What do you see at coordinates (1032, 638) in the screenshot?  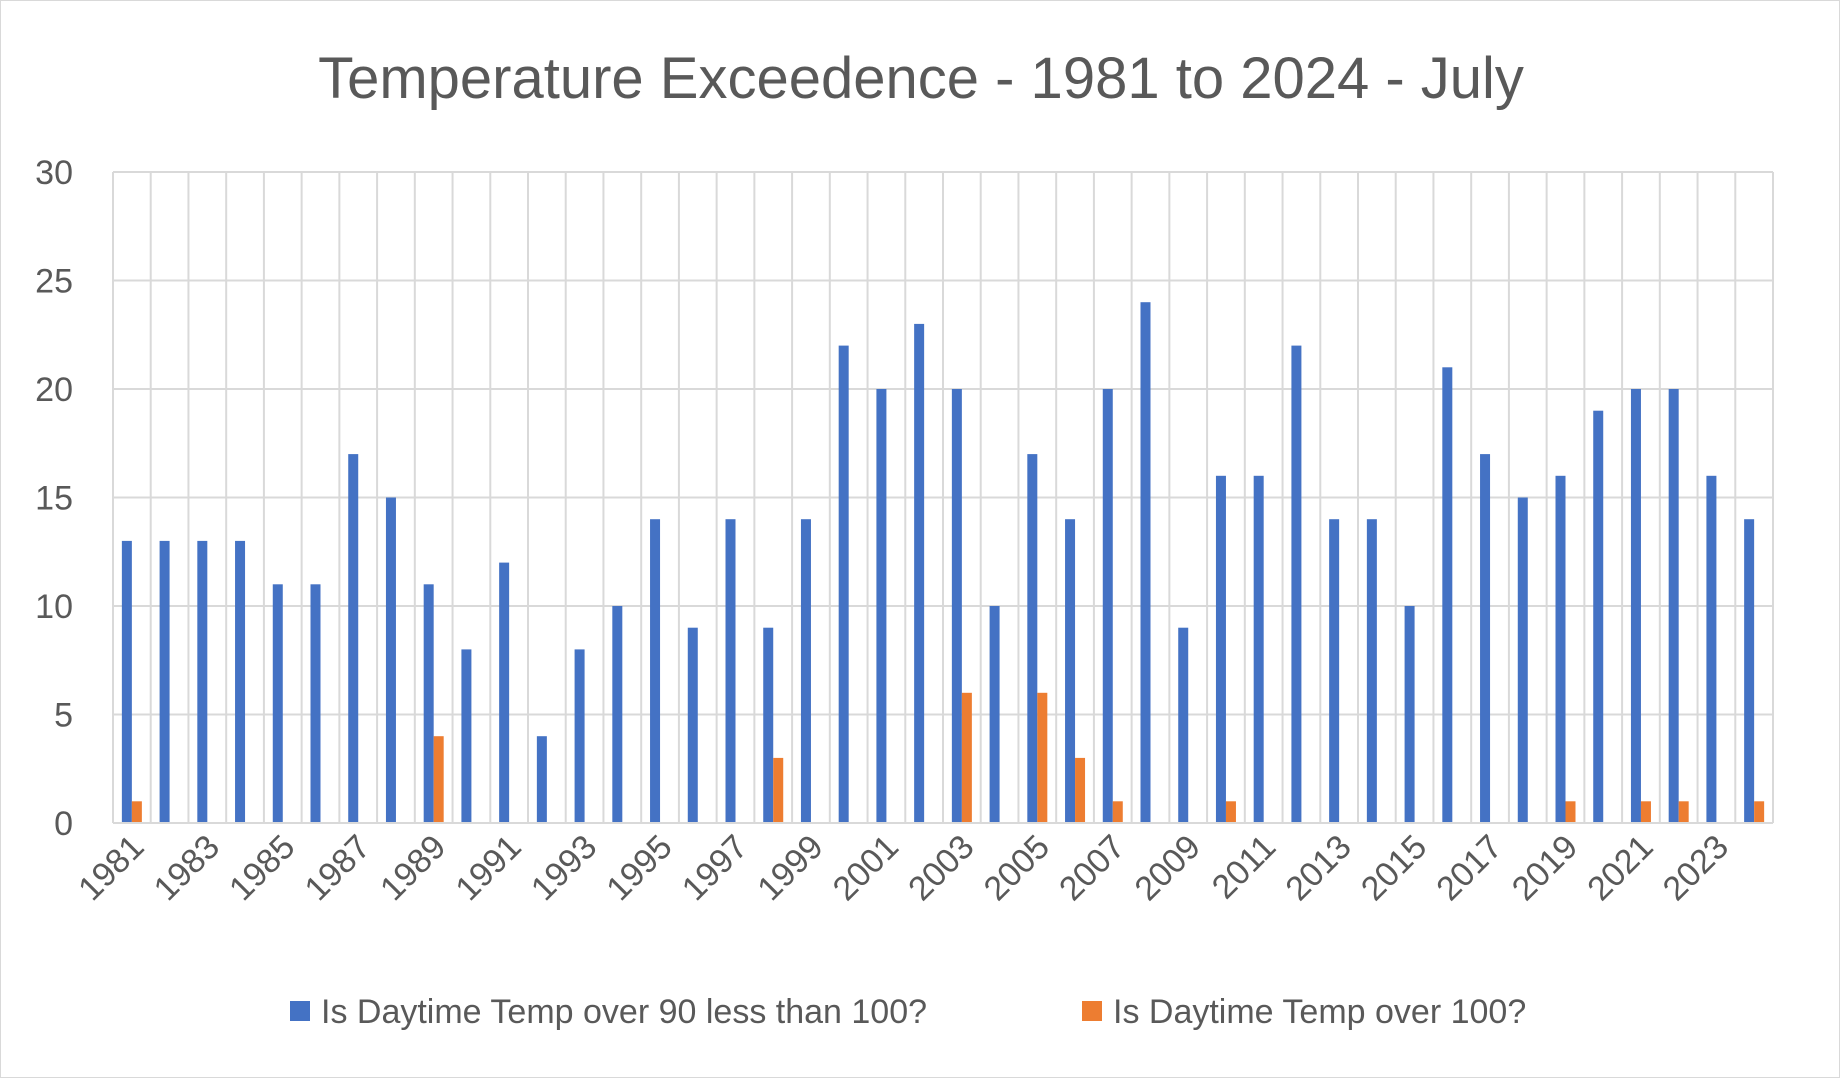 I see `bar-series-1-2005` at bounding box center [1032, 638].